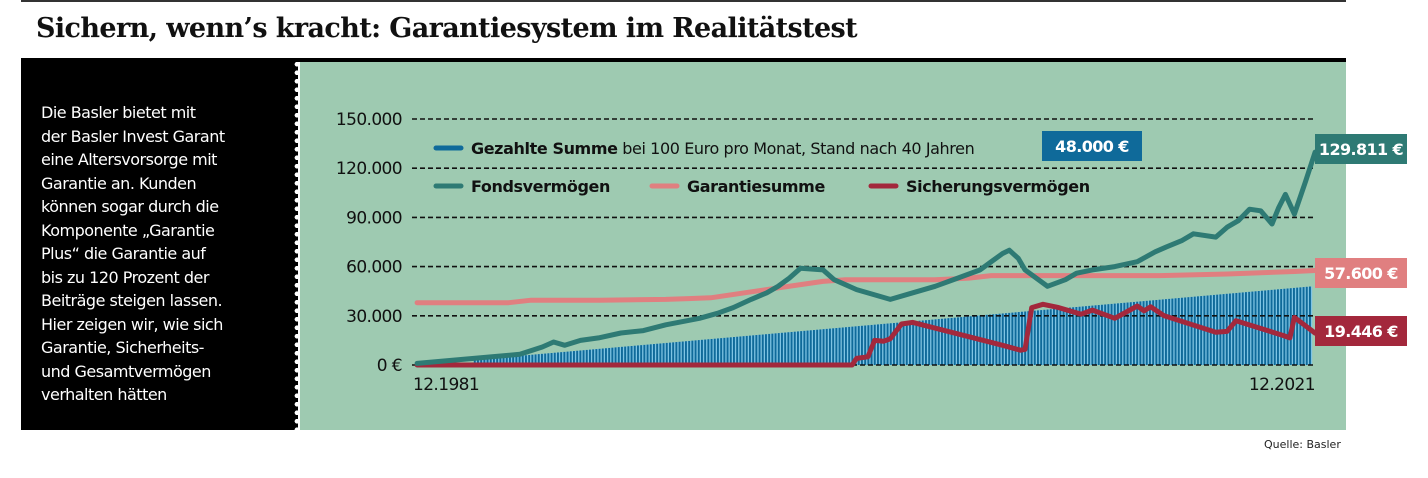 The width and height of the screenshot is (1428, 478). Describe the element at coordinates (446, 385) in the screenshot. I see `x-tick-label: 12.1981` at that location.